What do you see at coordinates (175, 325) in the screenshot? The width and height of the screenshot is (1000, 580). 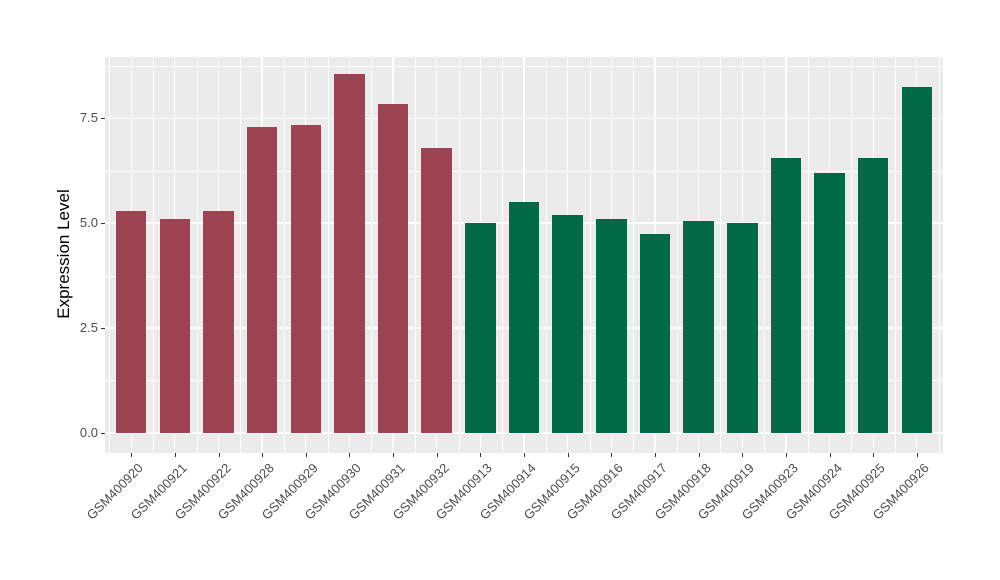 I see `bar-GSM400921` at bounding box center [175, 325].